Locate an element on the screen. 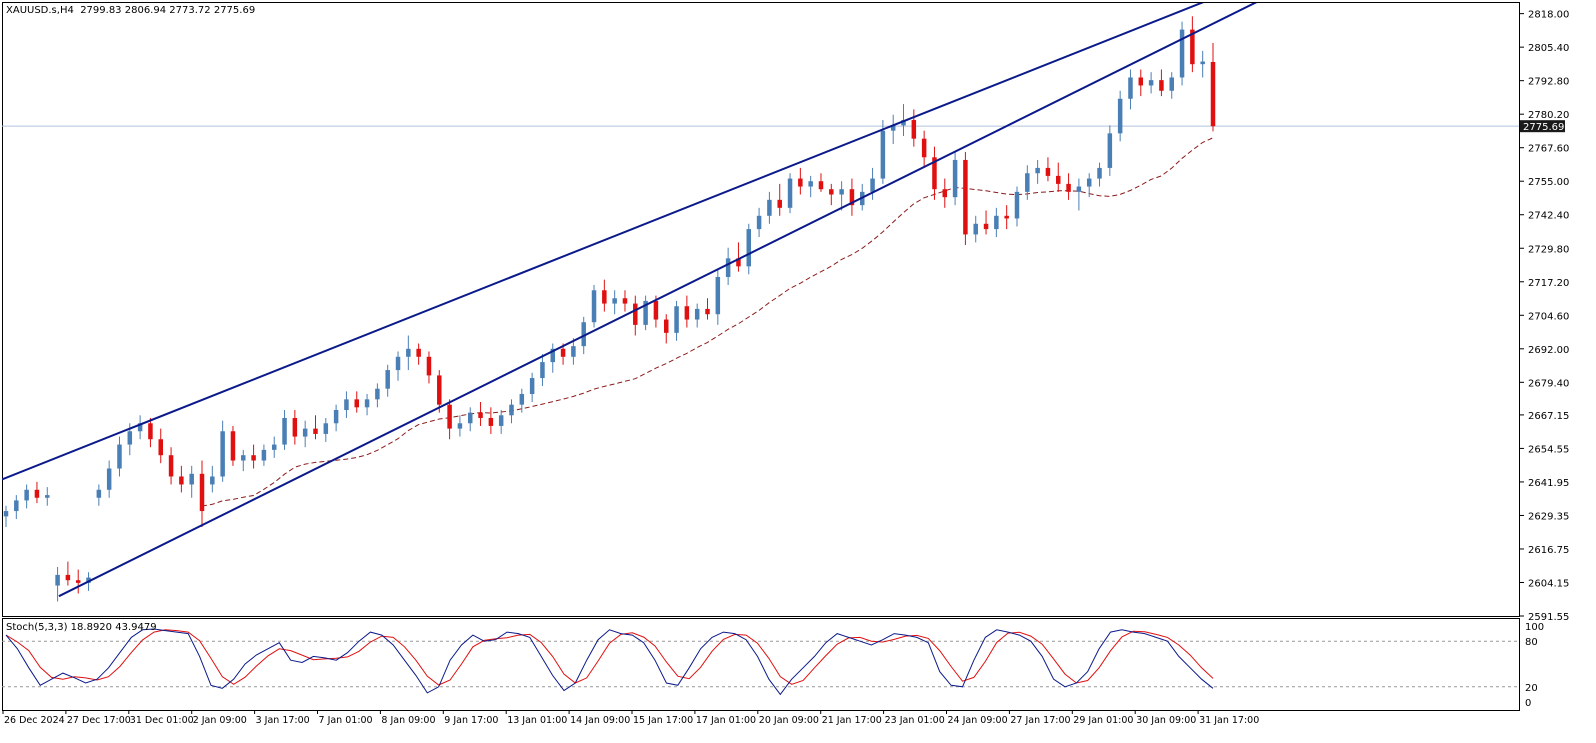  price-tick-label: 2780.20 is located at coordinates (1548, 115).